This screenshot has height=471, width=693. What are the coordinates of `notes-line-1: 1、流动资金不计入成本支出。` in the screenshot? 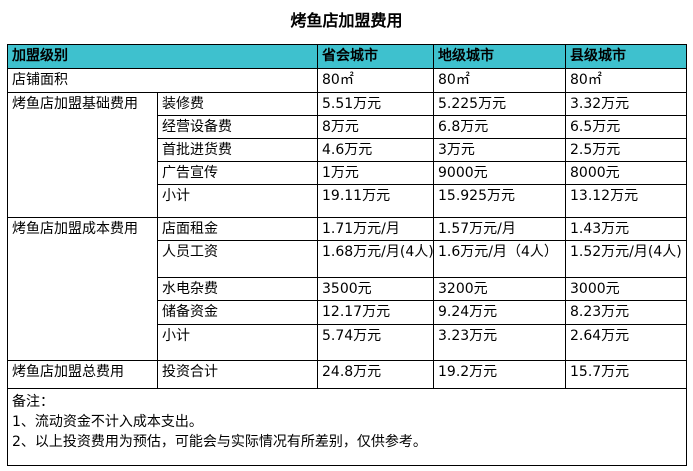 It's located at (107, 422).